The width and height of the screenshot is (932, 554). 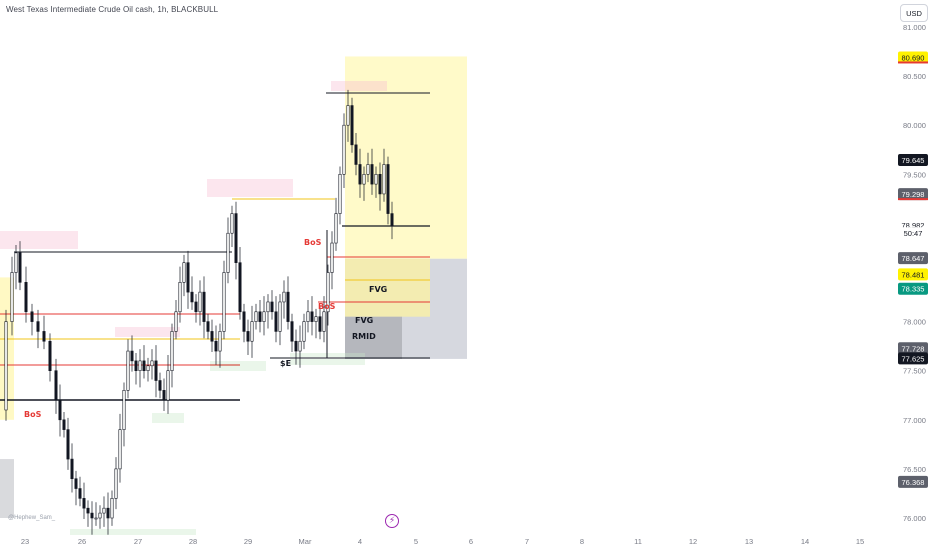 What do you see at coordinates (914, 420) in the screenshot?
I see `price-tick: 77.000` at bounding box center [914, 420].